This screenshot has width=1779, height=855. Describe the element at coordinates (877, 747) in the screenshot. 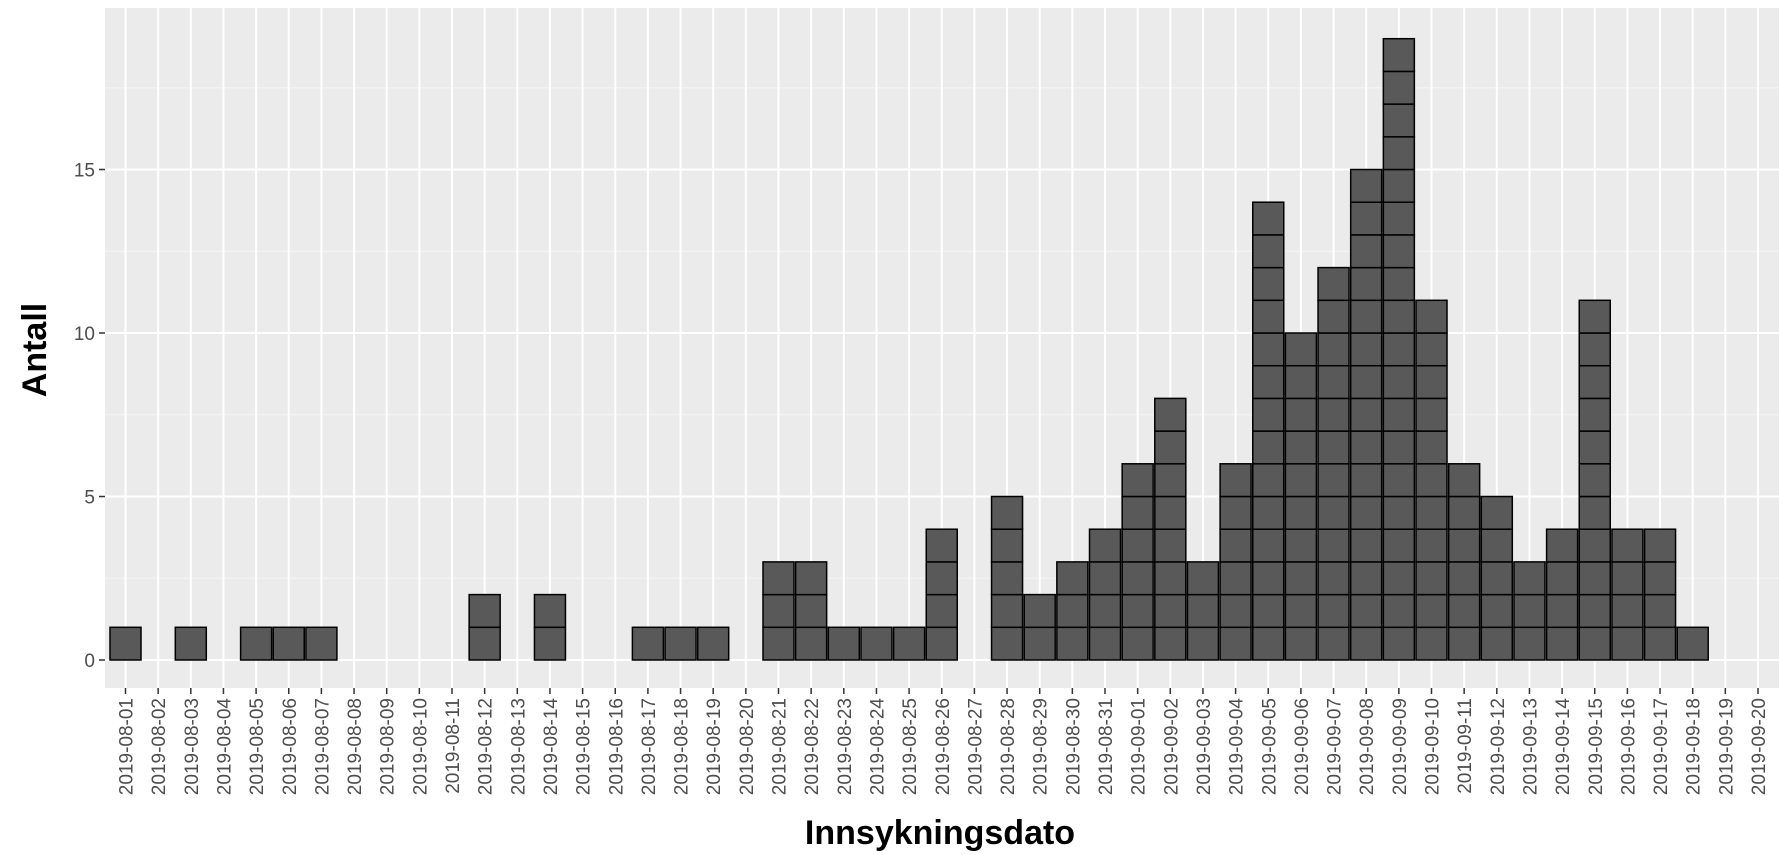

I see `x-tick-label: 2019-08-24` at that location.